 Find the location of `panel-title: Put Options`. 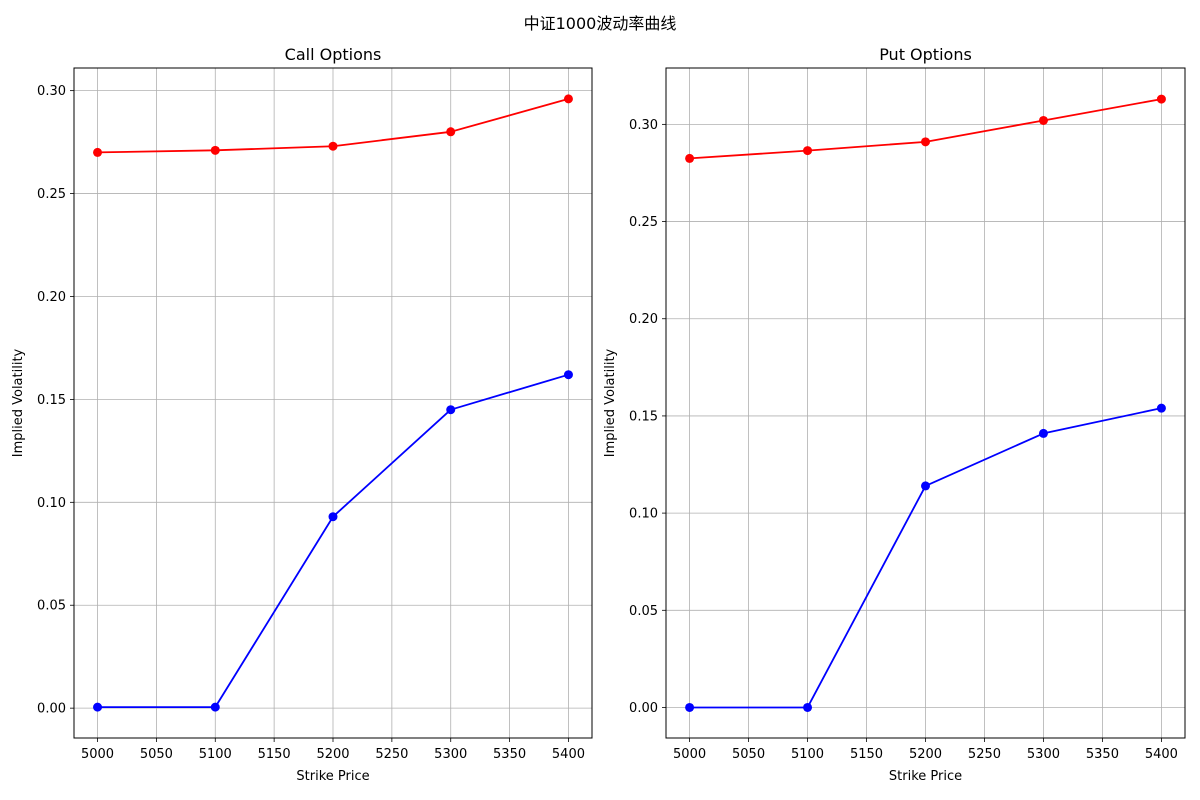

panel-title: Put Options is located at coordinates (925, 54).